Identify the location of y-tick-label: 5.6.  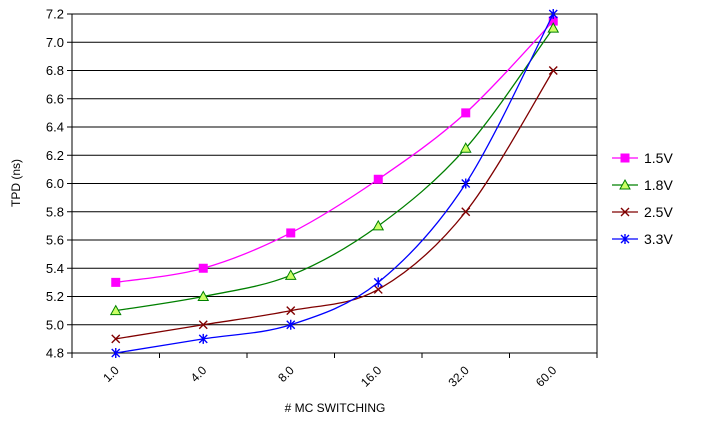
(55, 240).